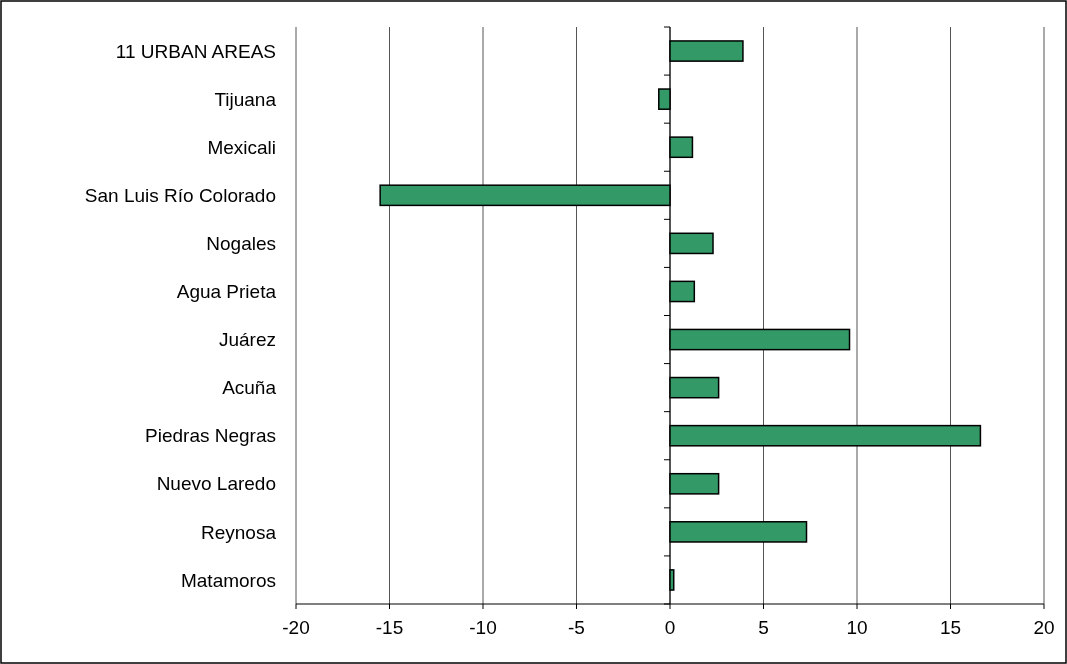  Describe the element at coordinates (245, 99) in the screenshot. I see `y-tick-label: Tijuana` at that location.